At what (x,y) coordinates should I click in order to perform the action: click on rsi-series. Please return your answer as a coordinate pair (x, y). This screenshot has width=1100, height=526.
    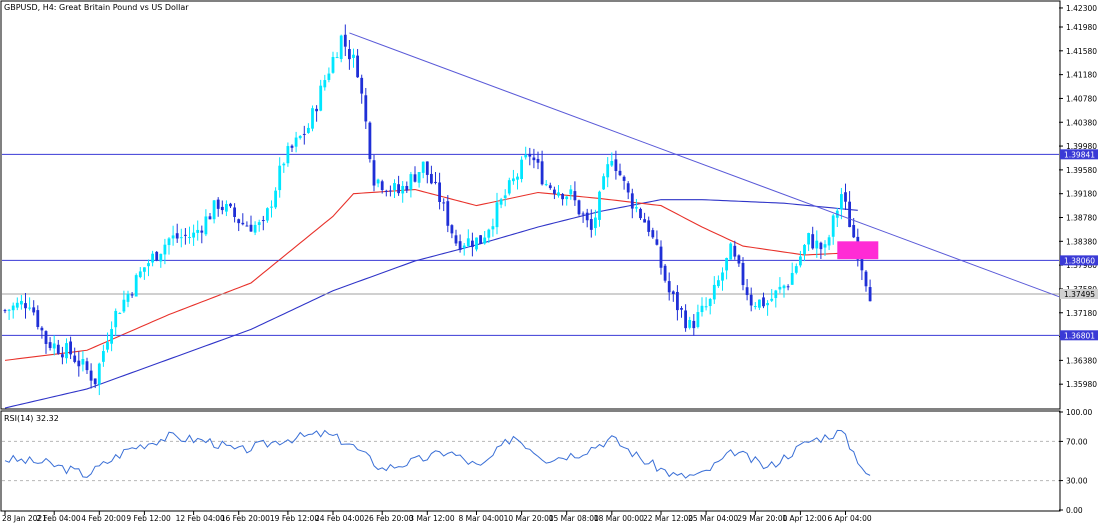
    Looking at the image, I should click on (437, 454).